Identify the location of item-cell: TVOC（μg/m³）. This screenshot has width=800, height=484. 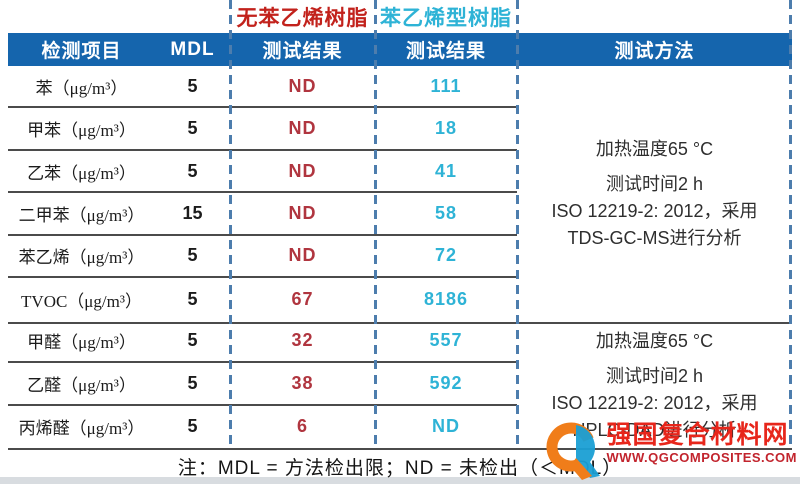
(81, 301).